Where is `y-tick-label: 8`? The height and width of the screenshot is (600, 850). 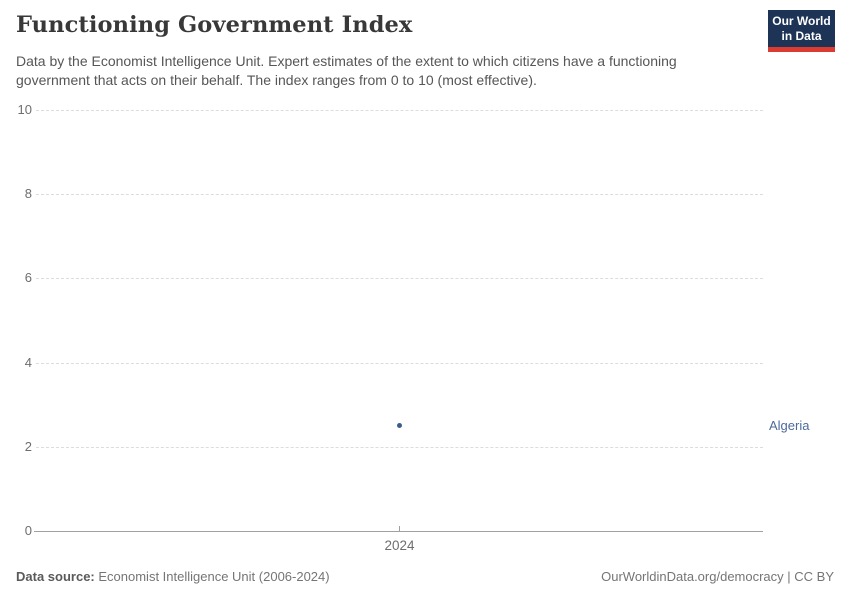
y-tick-label: 8 is located at coordinates (28, 194).